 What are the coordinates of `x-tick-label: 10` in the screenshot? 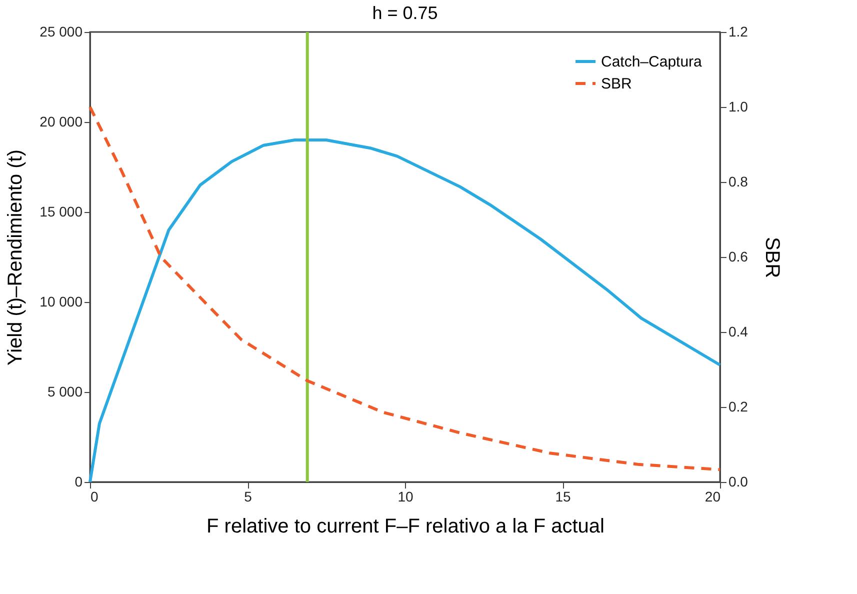 It's located at (406, 496).